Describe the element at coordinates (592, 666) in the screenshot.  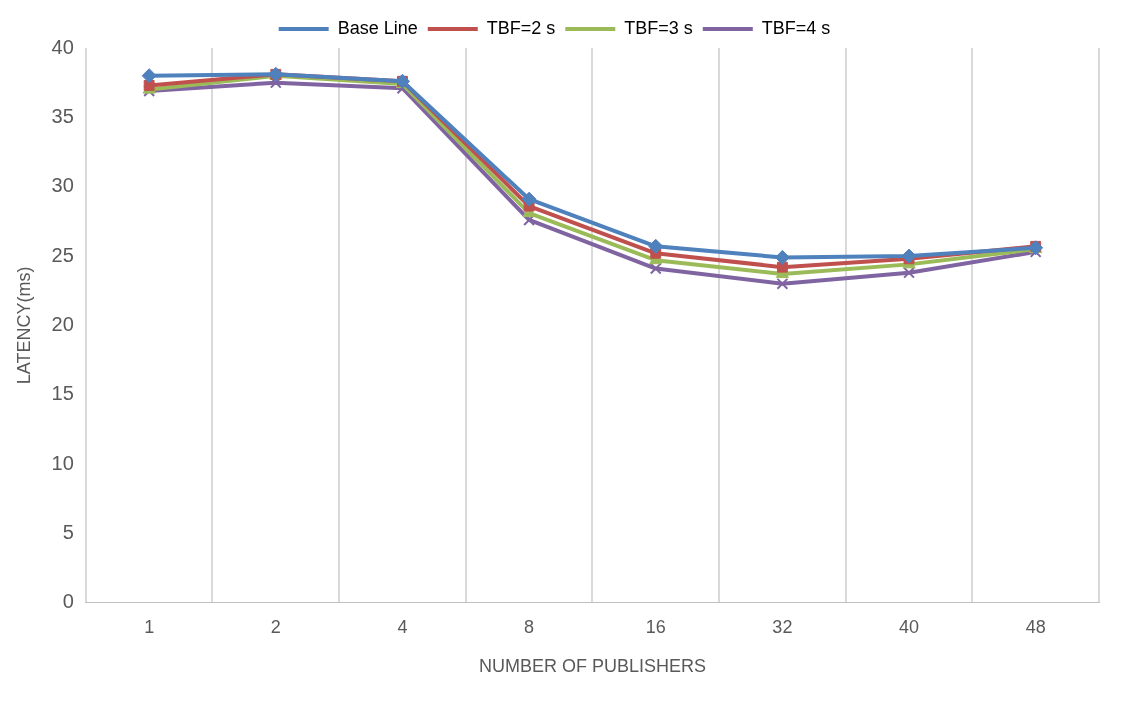
I see `x-axis-title: NUMBER OF PUBLISHERS` at that location.